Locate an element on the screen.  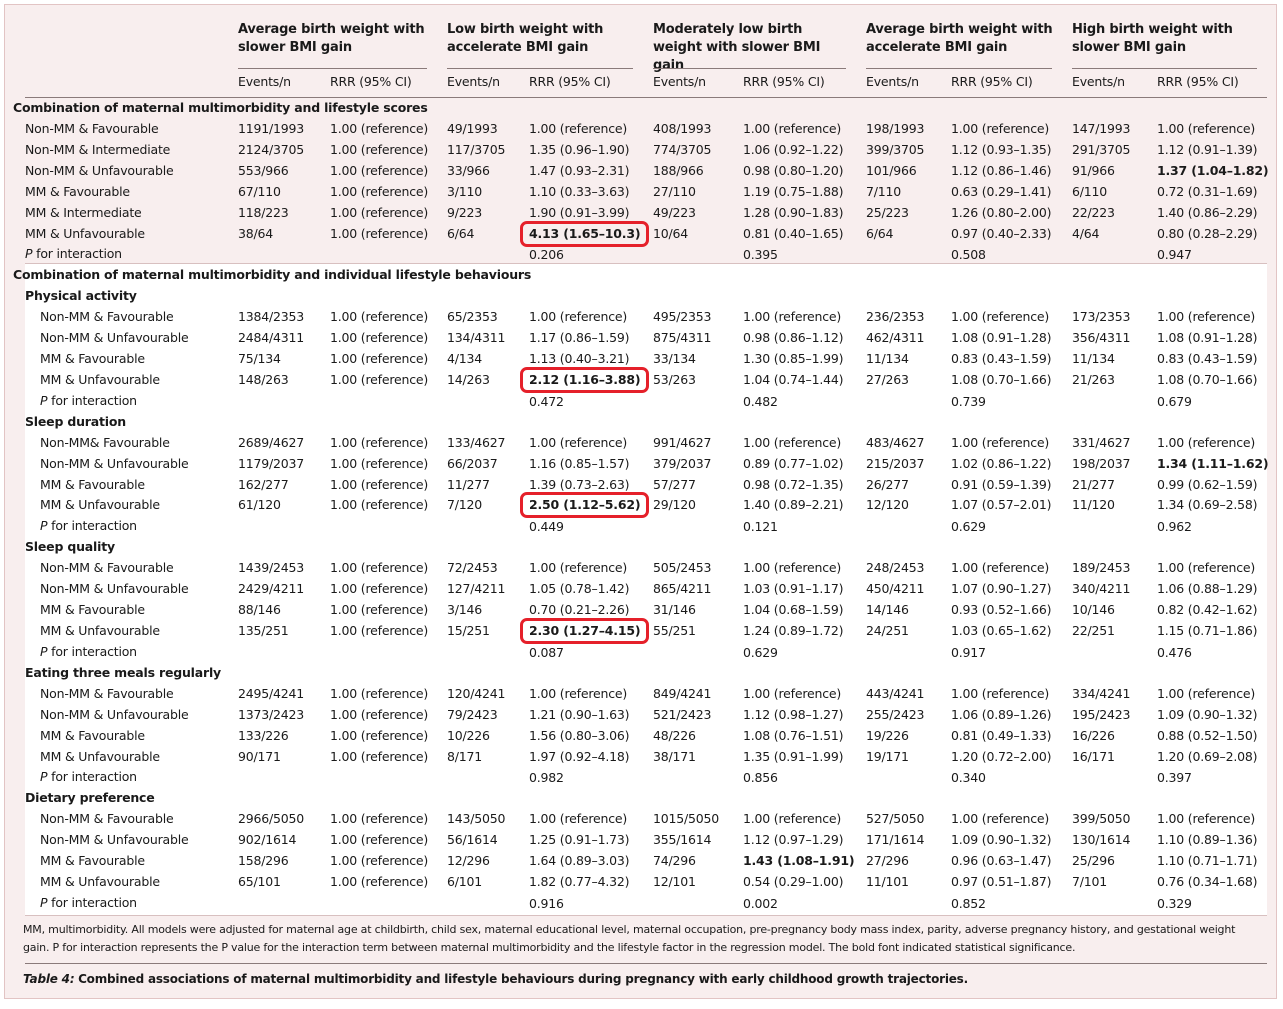
cell: 1.25 (0.91–1.73) is located at coordinates (579, 840).